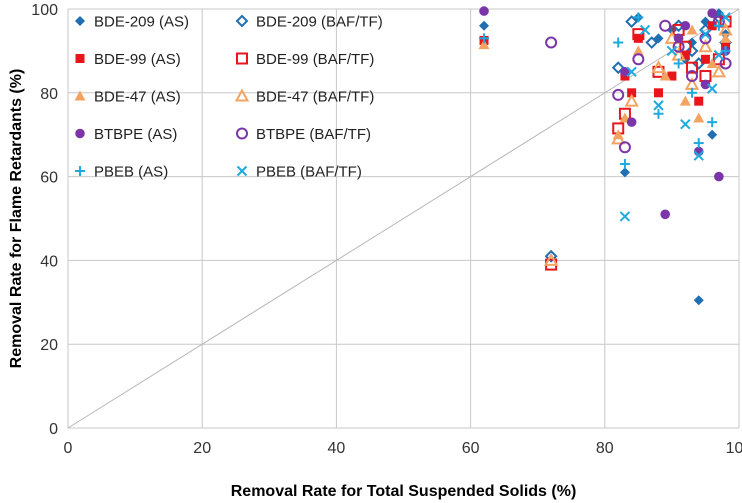 The height and width of the screenshot is (503, 742). Describe the element at coordinates (734, 448) in the screenshot. I see `x-tick-label: 100` at that location.